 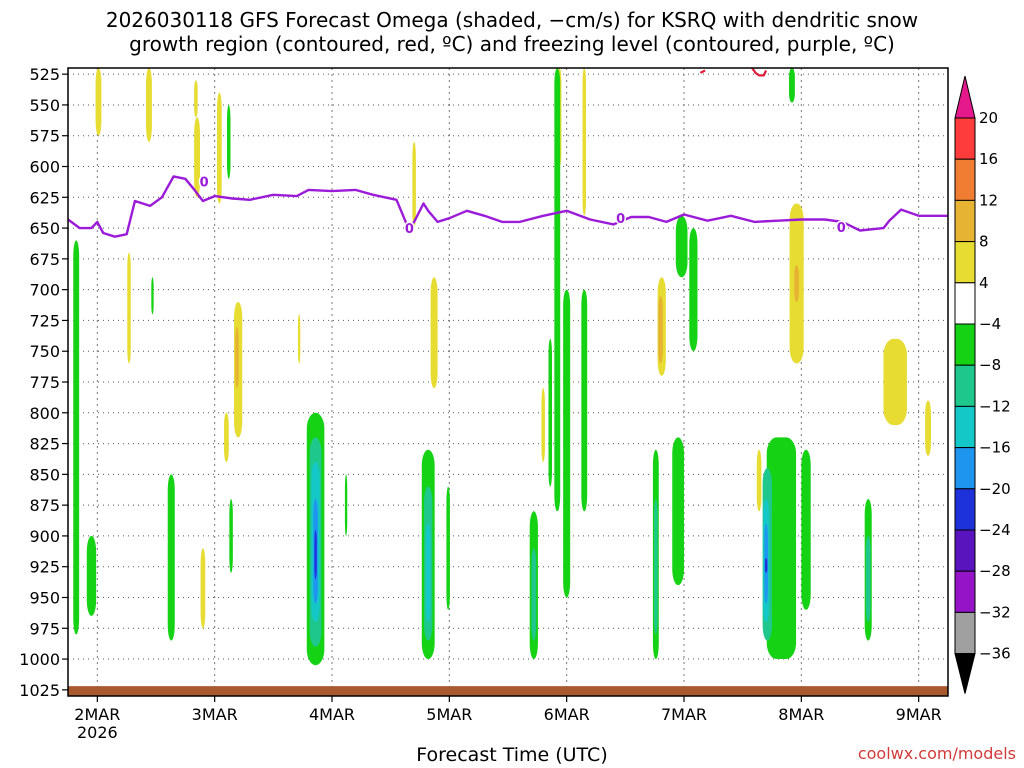 I want to click on y-tick-label: 950, so click(x=44, y=597).